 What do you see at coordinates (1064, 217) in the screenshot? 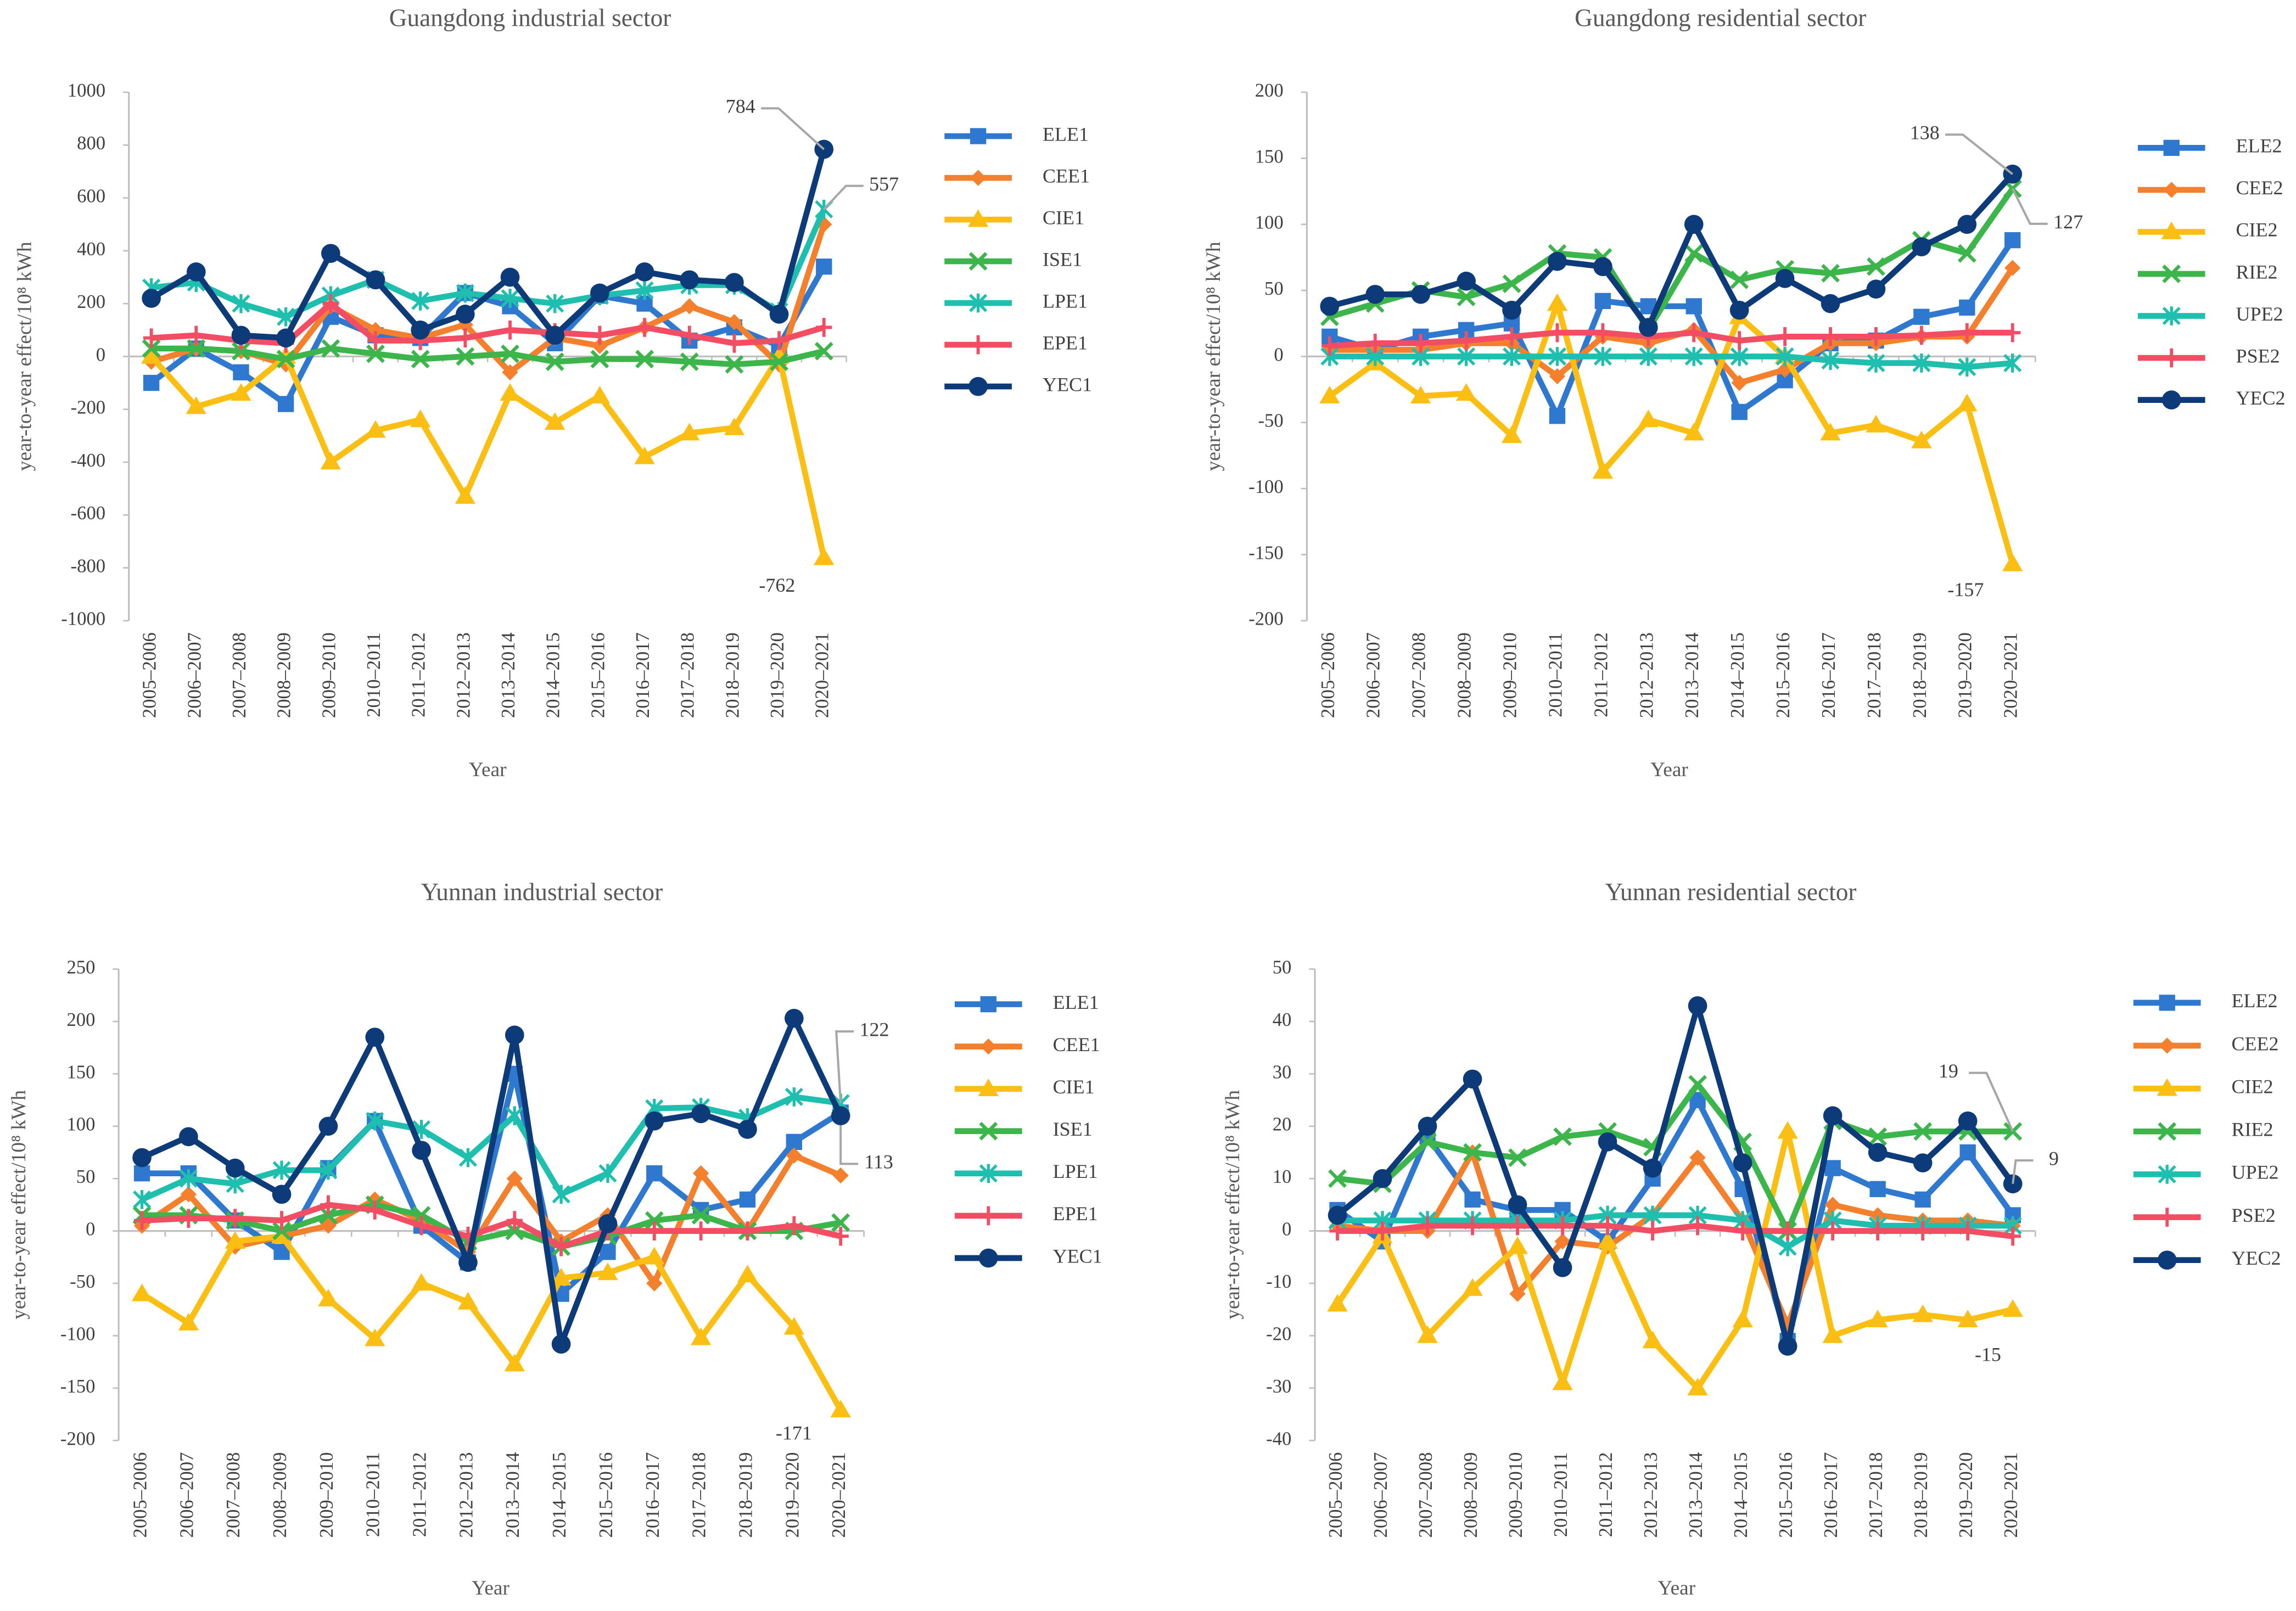
I see `legend-label: CIE1` at bounding box center [1064, 217].